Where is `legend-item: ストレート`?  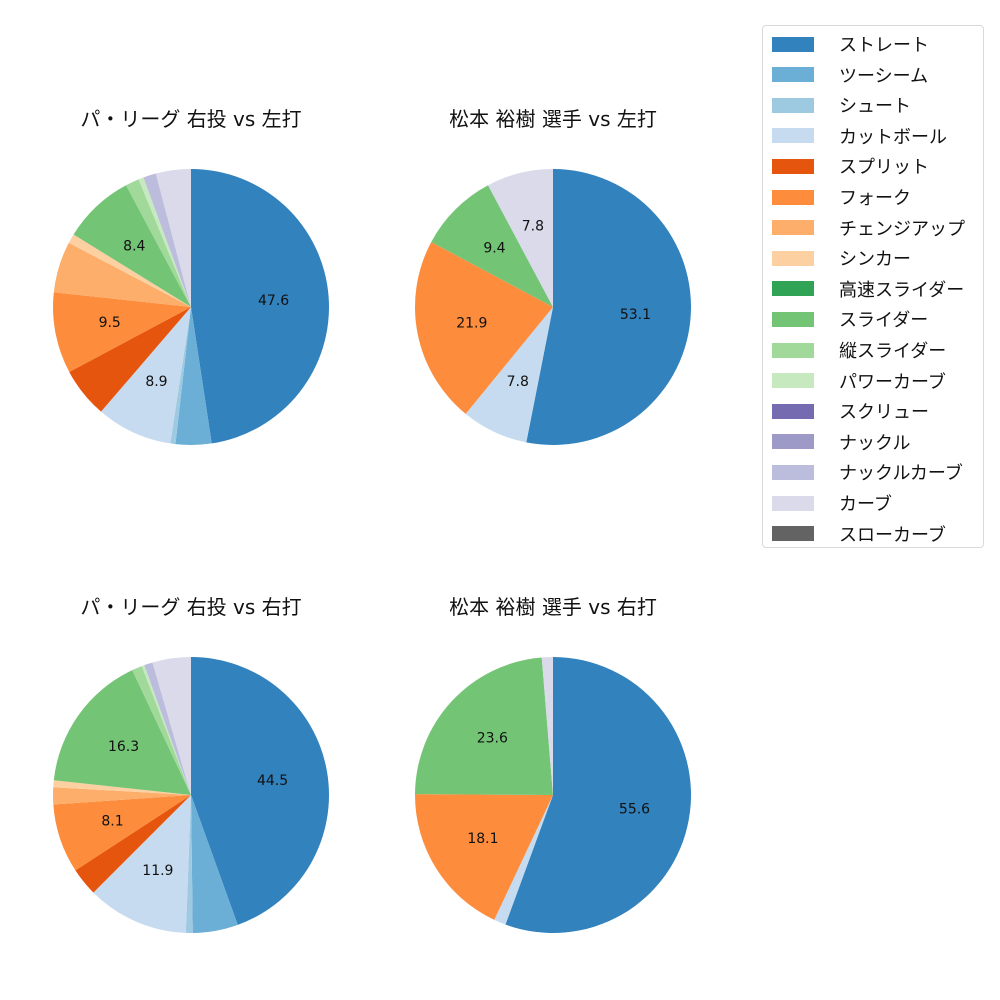
legend-item: ストレート is located at coordinates (850, 44).